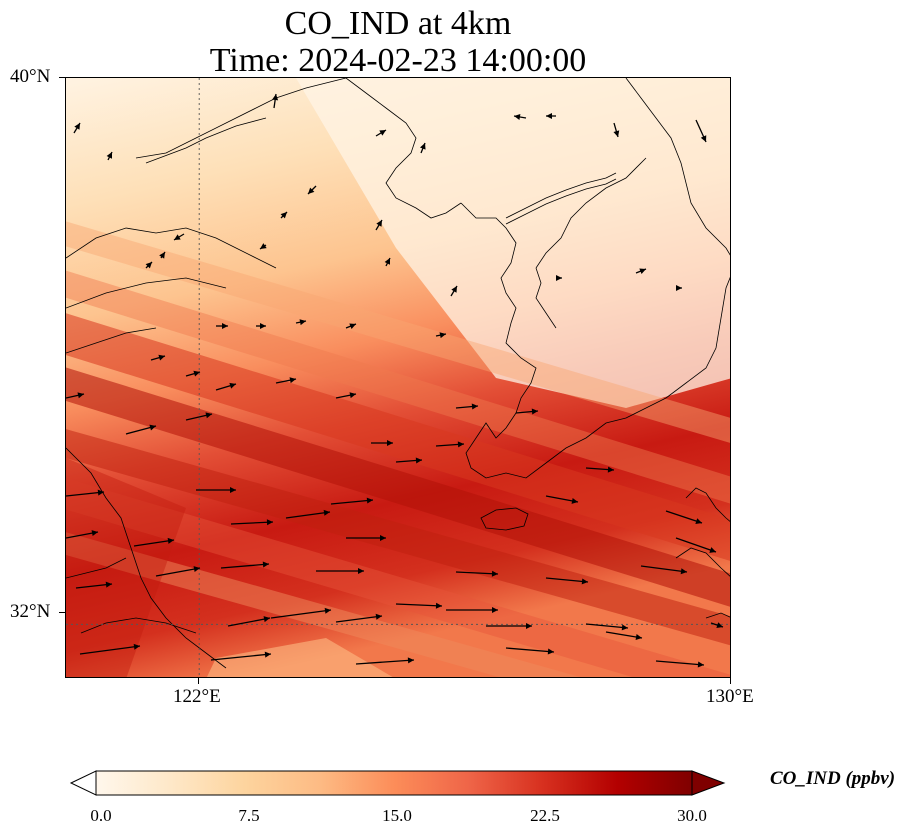 The height and width of the screenshot is (836, 915). I want to click on colorbar-tick-3: 22.5, so click(545, 815).